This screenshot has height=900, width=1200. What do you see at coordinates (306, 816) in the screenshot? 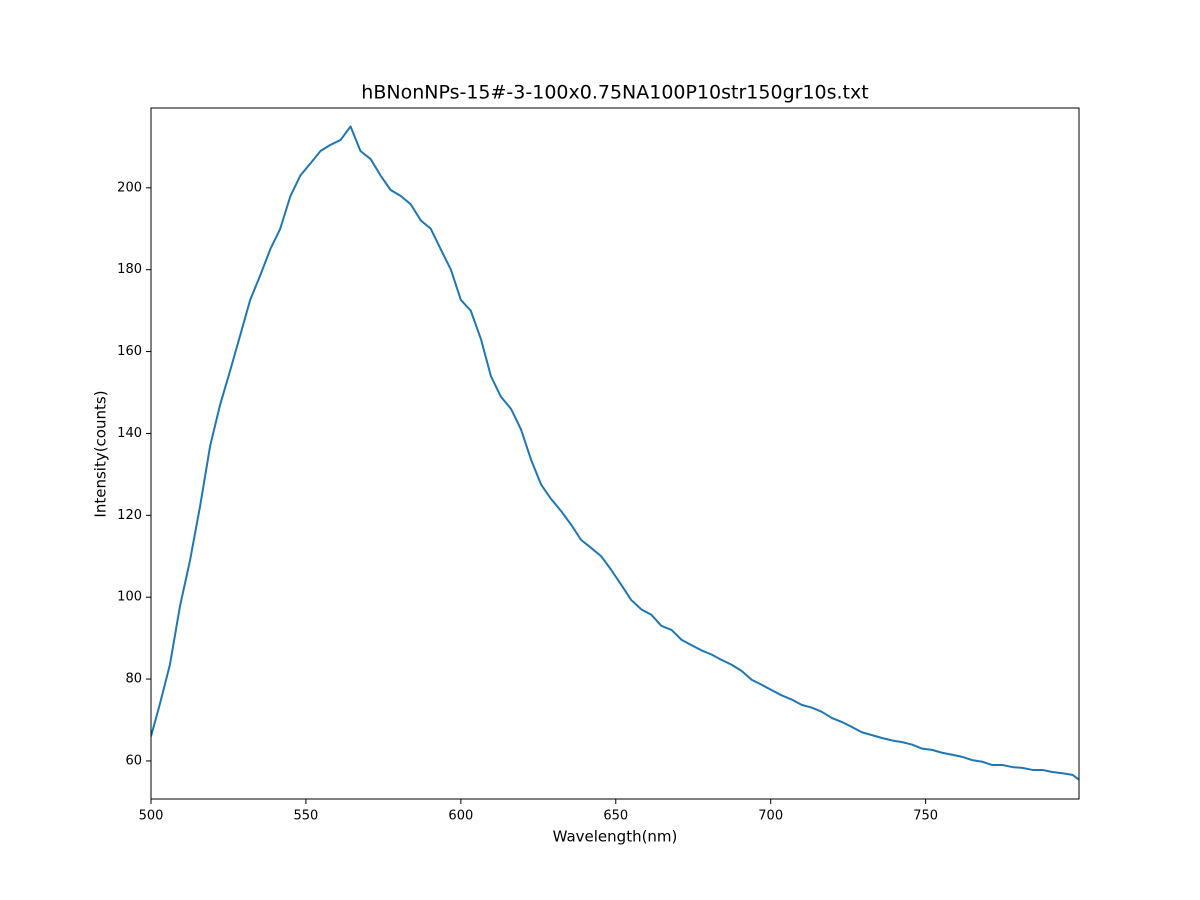
I see `x-tick-label: 550` at bounding box center [306, 816].